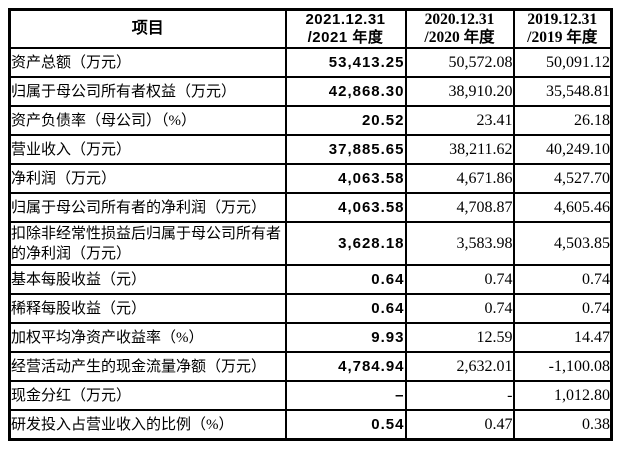 Image resolution: width=618 pixels, height=451 pixels. Describe the element at coordinates (459, 37) in the screenshot. I see `column-header-2020-period: /2020 年度` at that location.